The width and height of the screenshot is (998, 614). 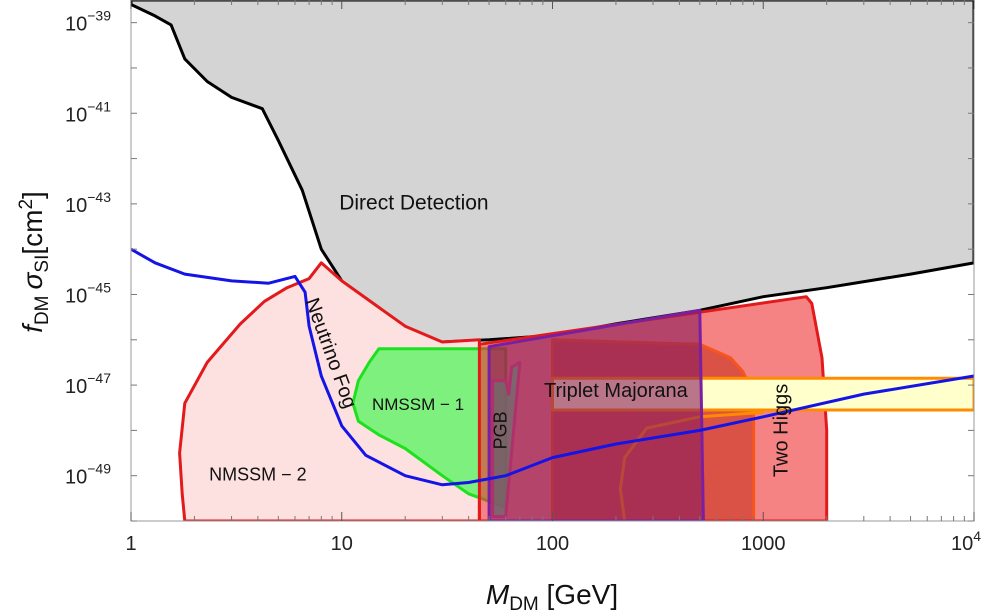 What do you see at coordinates (552, 596) in the screenshot?
I see `x-axis-label: MDM [GeV]` at bounding box center [552, 596].